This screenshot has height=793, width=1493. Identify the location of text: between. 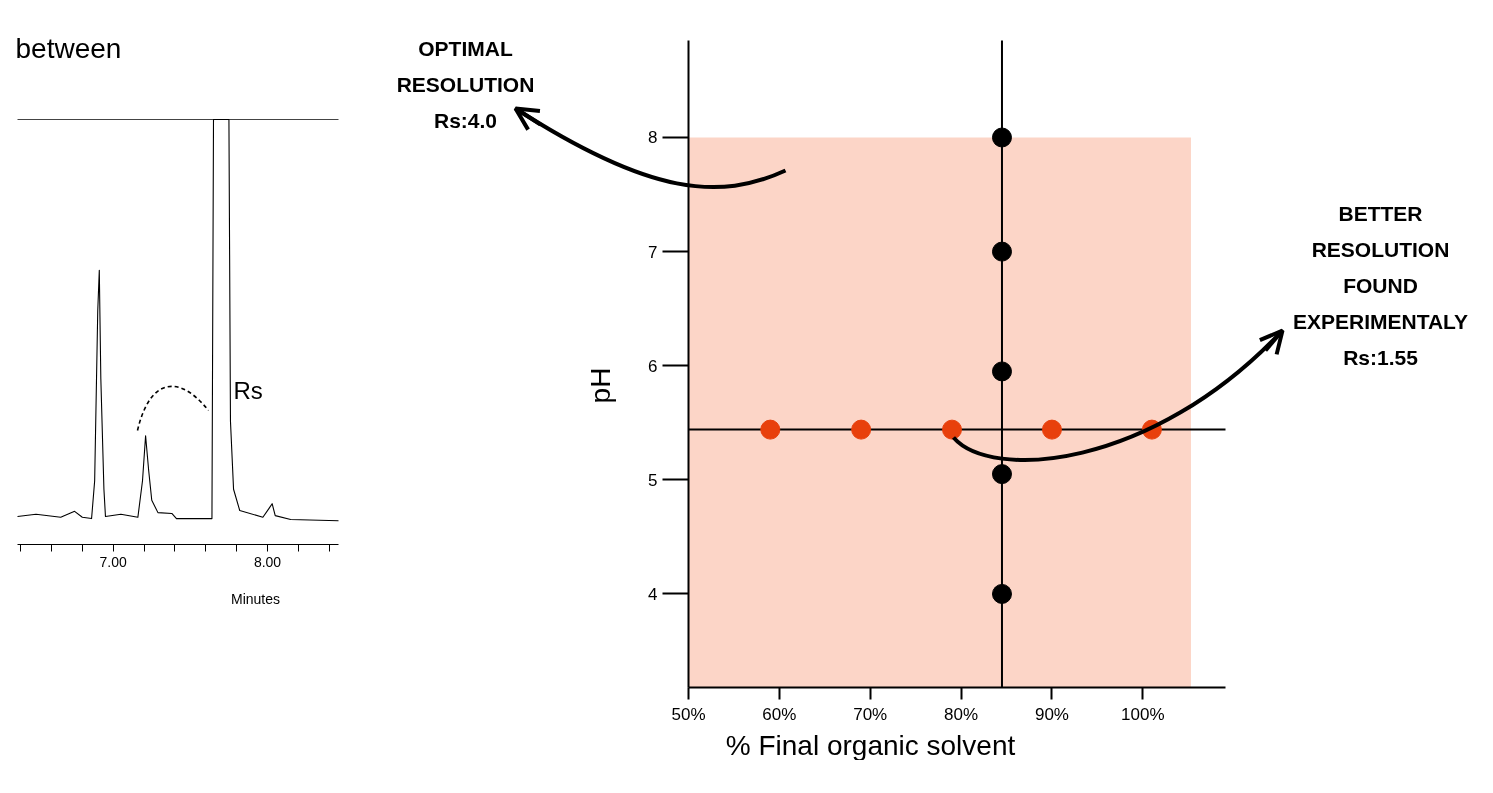
(68, 48).